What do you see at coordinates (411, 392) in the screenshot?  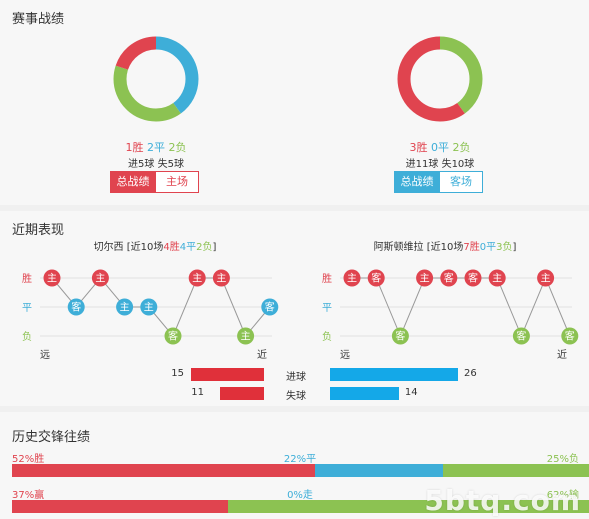 I see `goals-against-away-value: 14` at bounding box center [411, 392].